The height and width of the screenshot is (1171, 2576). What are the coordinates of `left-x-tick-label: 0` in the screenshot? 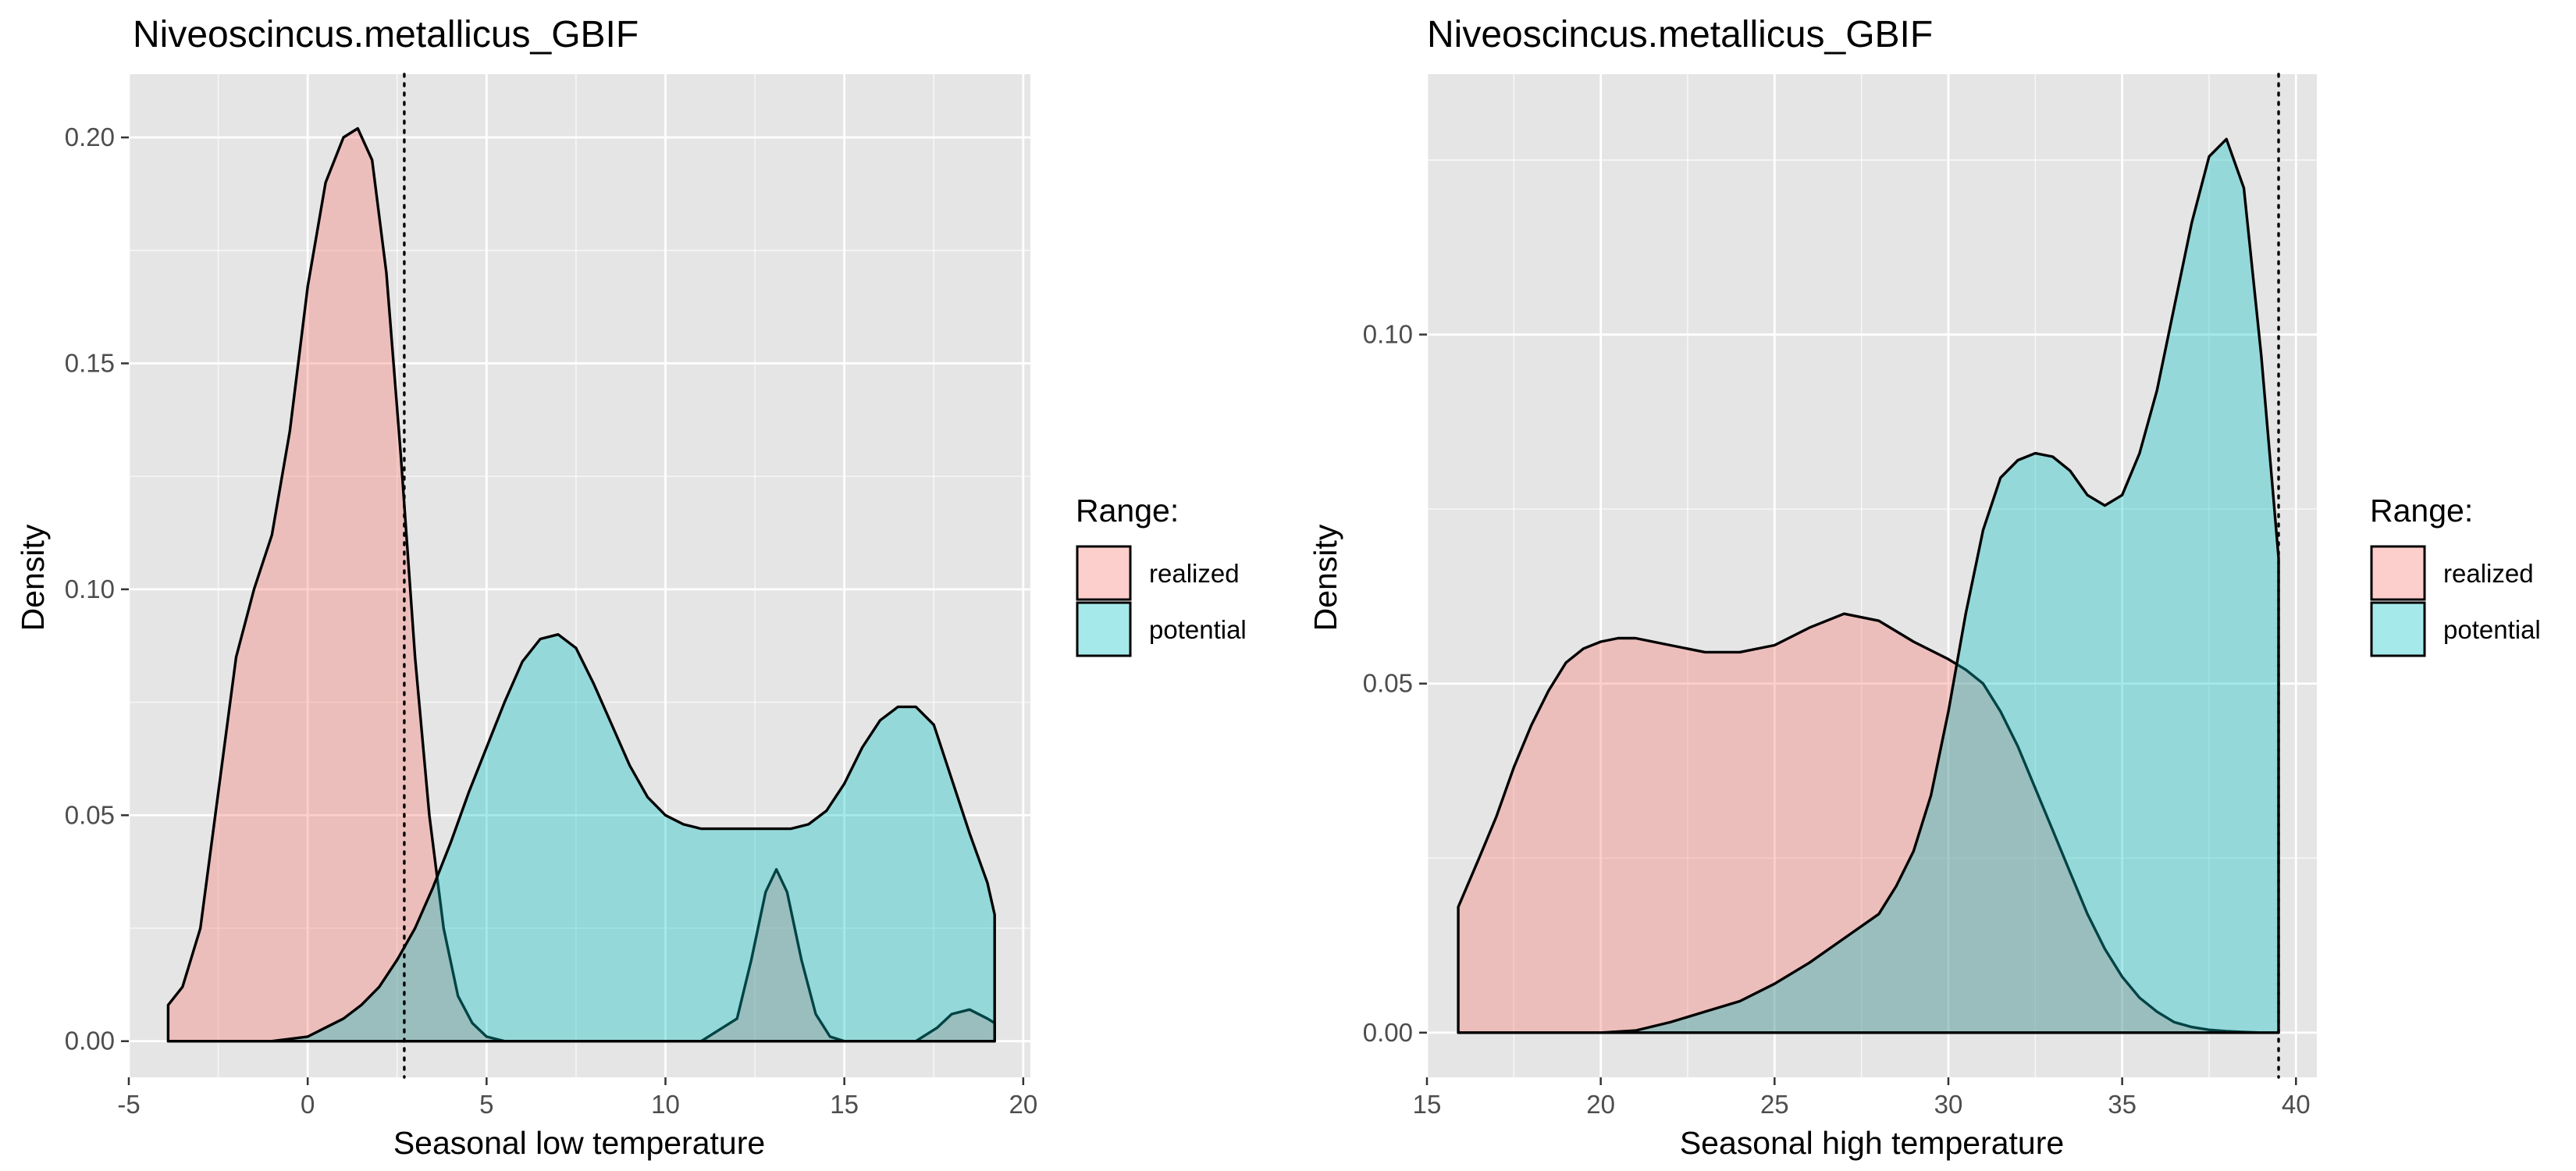 It's located at (308, 1104).